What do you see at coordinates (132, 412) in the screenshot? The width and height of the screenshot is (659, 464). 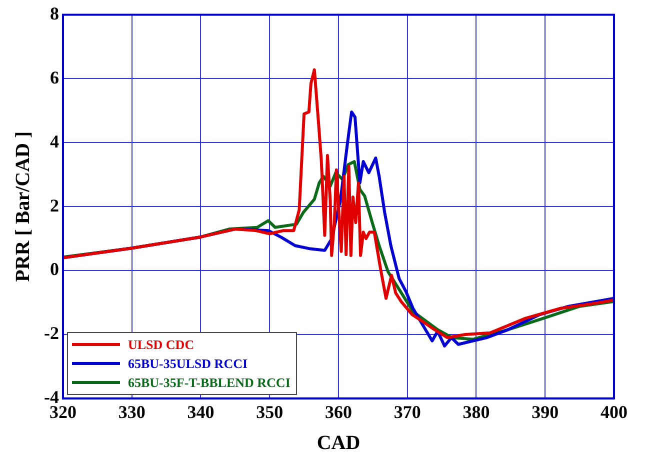 I see `x-tick-label: 330` at bounding box center [132, 412].